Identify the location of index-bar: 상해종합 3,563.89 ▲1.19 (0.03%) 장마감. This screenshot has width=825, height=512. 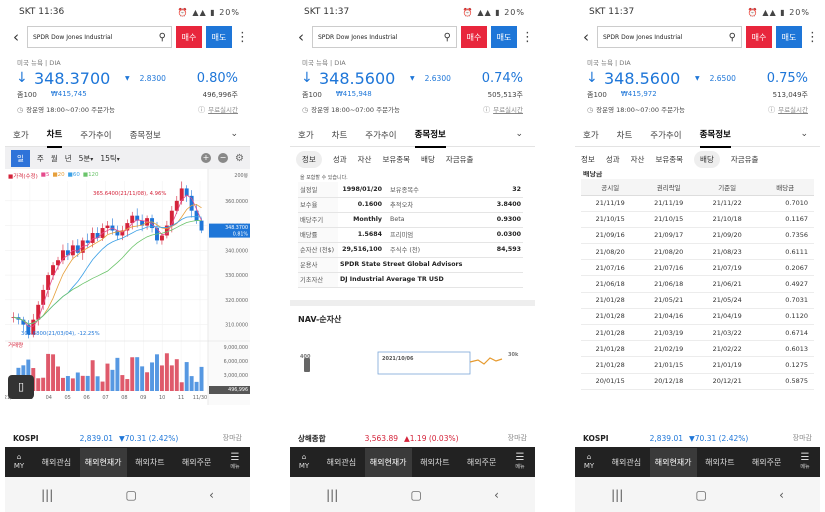
(412, 438).